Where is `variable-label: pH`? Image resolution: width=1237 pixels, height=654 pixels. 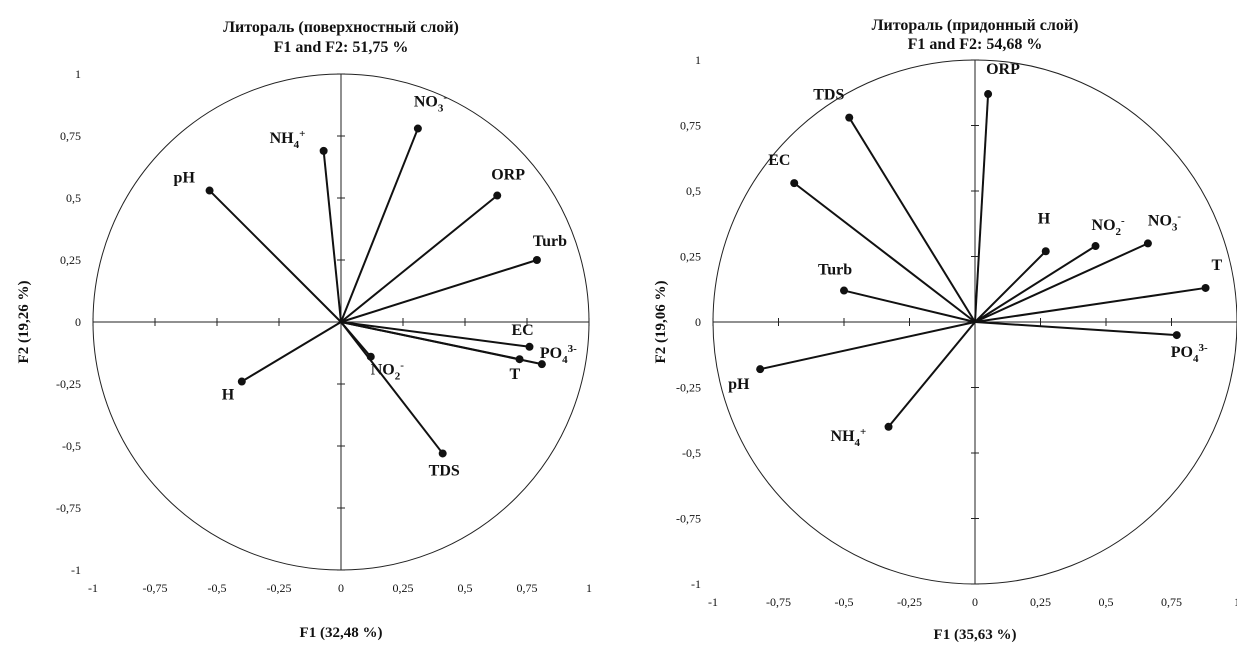
variable-label: pH is located at coordinates (185, 178).